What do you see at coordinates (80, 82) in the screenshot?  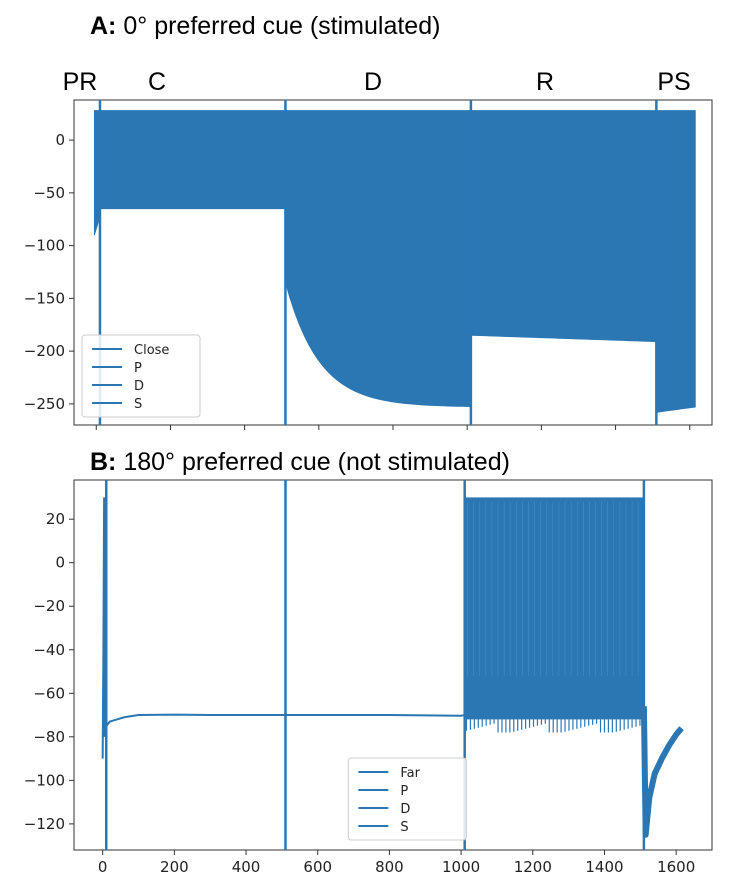 I see `phase-label-pr: PR` at bounding box center [80, 82].